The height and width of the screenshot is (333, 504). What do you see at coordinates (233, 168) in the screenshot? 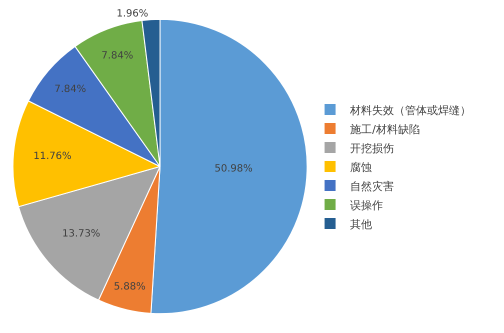
I see `data-label: 50.98%` at bounding box center [233, 168].